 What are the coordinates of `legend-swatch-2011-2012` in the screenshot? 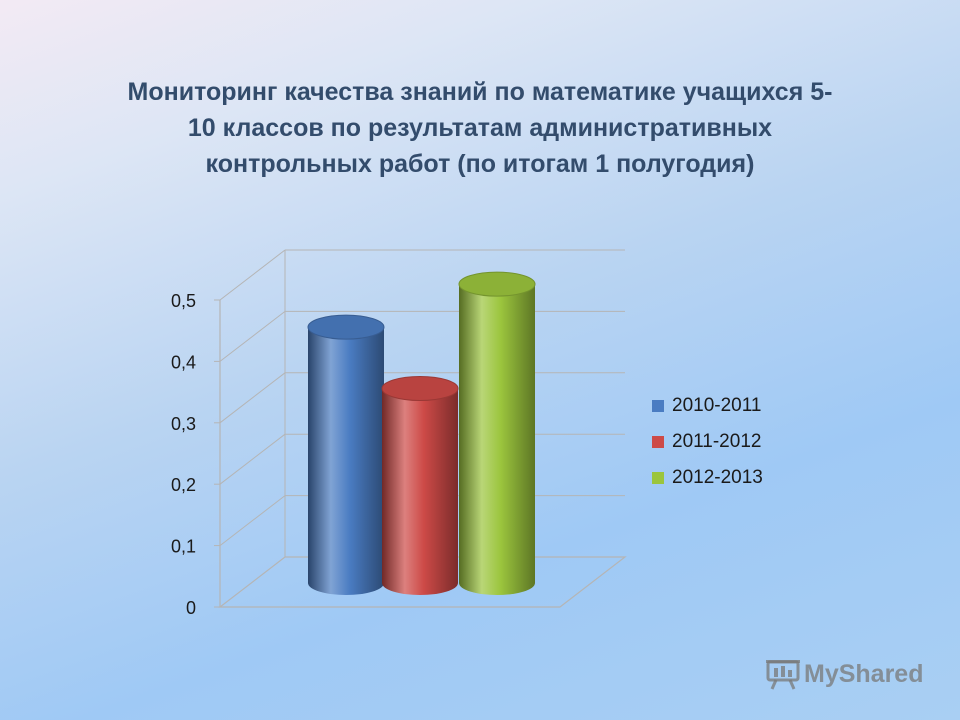 It's located at (658, 442).